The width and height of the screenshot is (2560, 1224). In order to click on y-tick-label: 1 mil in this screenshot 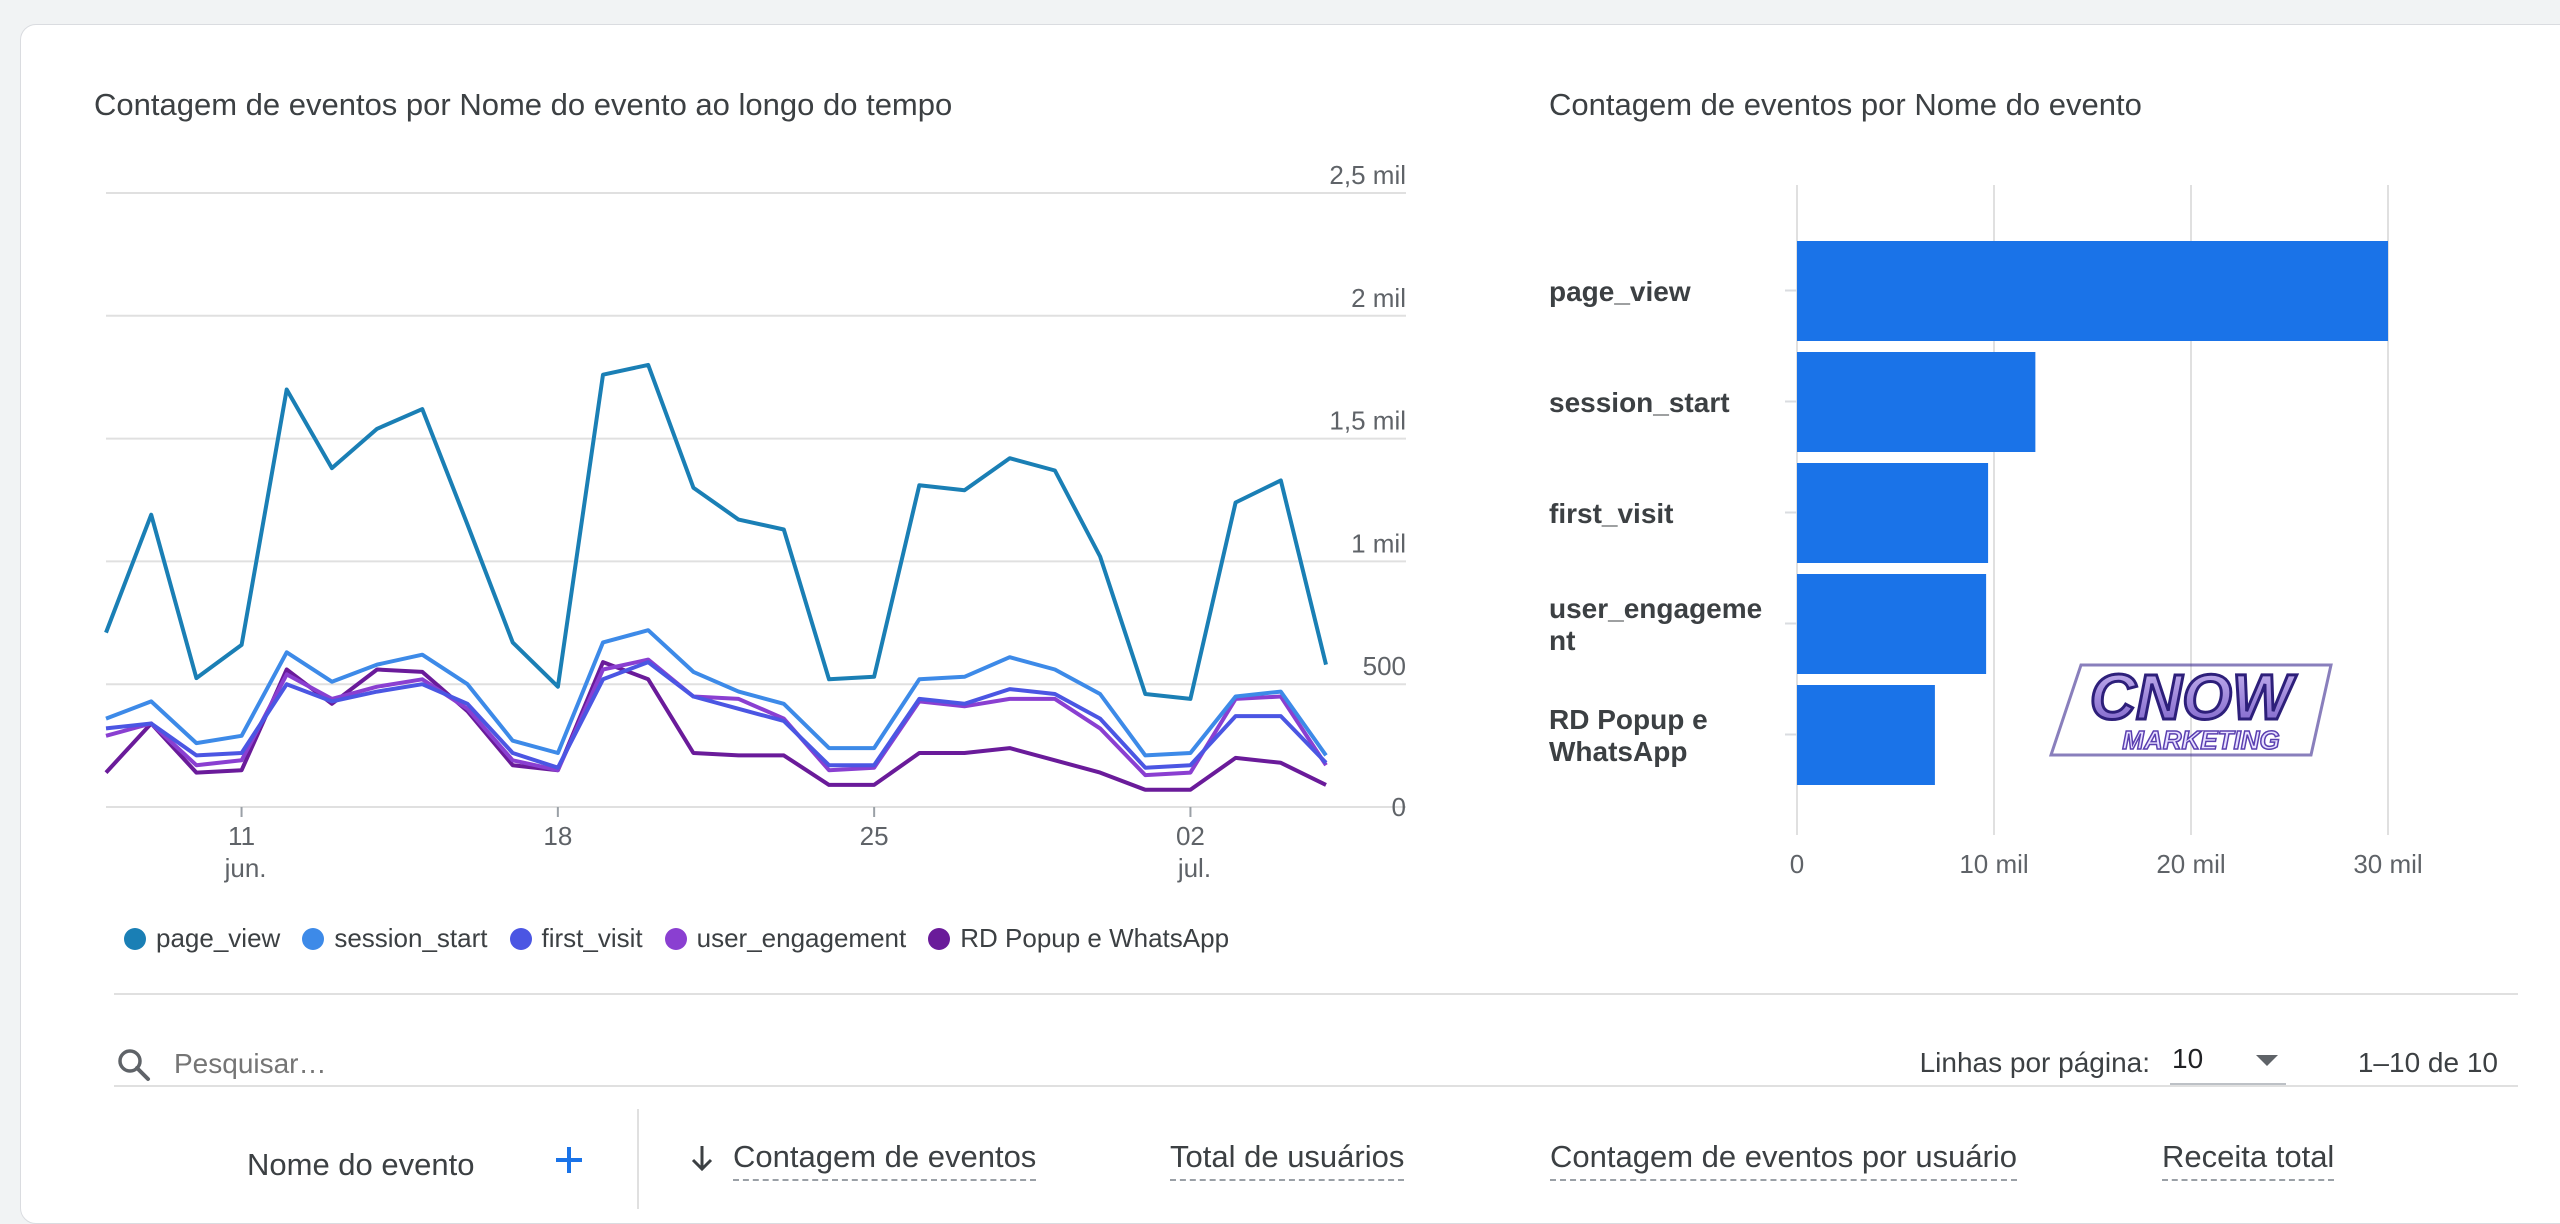, I will do `click(1378, 543)`.